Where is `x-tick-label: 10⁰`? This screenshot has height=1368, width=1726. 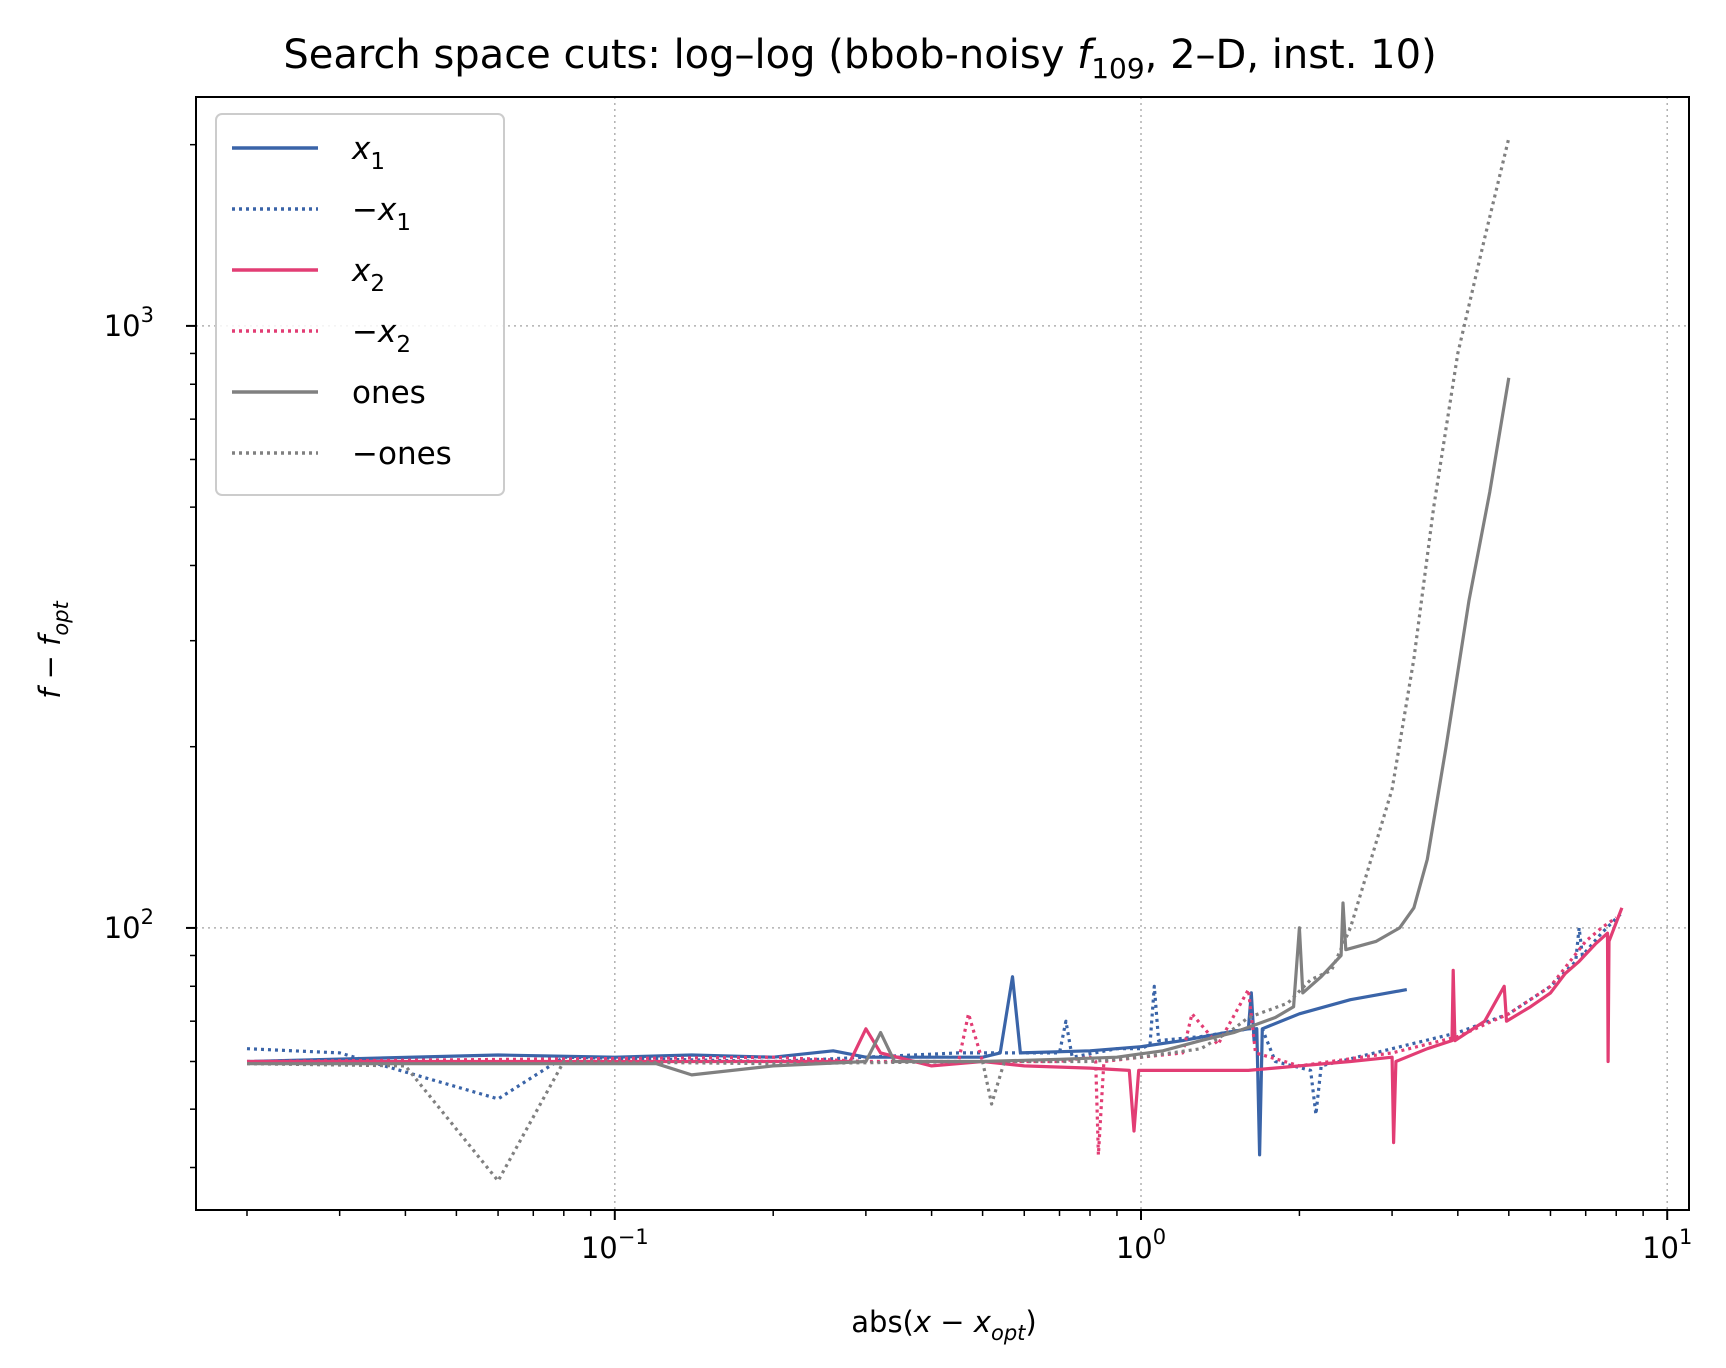
x-tick-label: 10⁰ is located at coordinates (1141, 1245).